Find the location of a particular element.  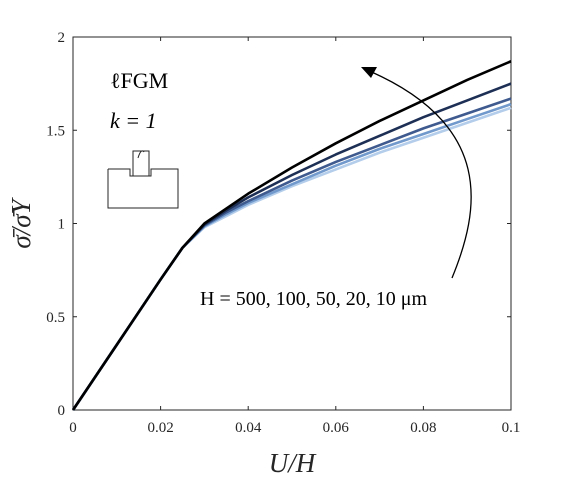

length-scale-label: ℓFGM is located at coordinates (139, 80).